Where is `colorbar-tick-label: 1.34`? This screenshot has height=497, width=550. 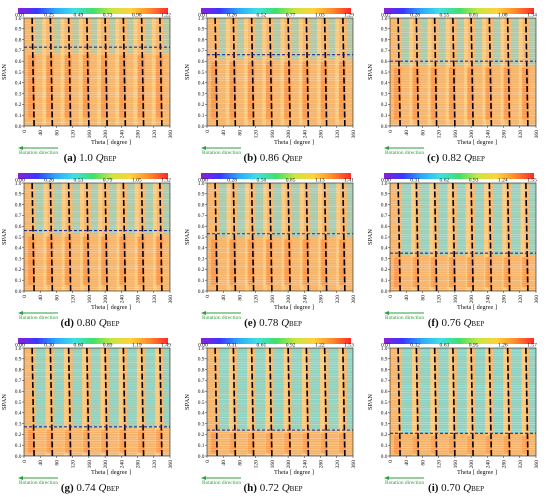
colorbar-tick-label: 1.34 is located at coordinates (532, 16).